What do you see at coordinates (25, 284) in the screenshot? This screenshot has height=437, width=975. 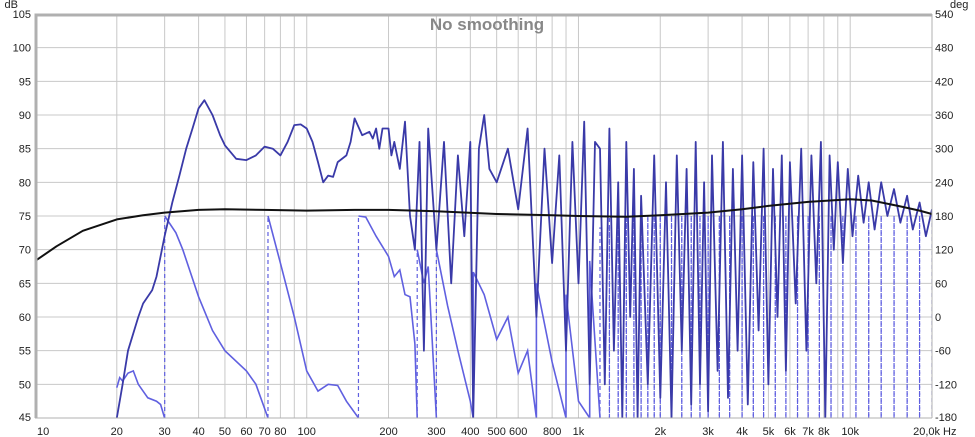 I see `y-tick-label: 65` at bounding box center [25, 284].